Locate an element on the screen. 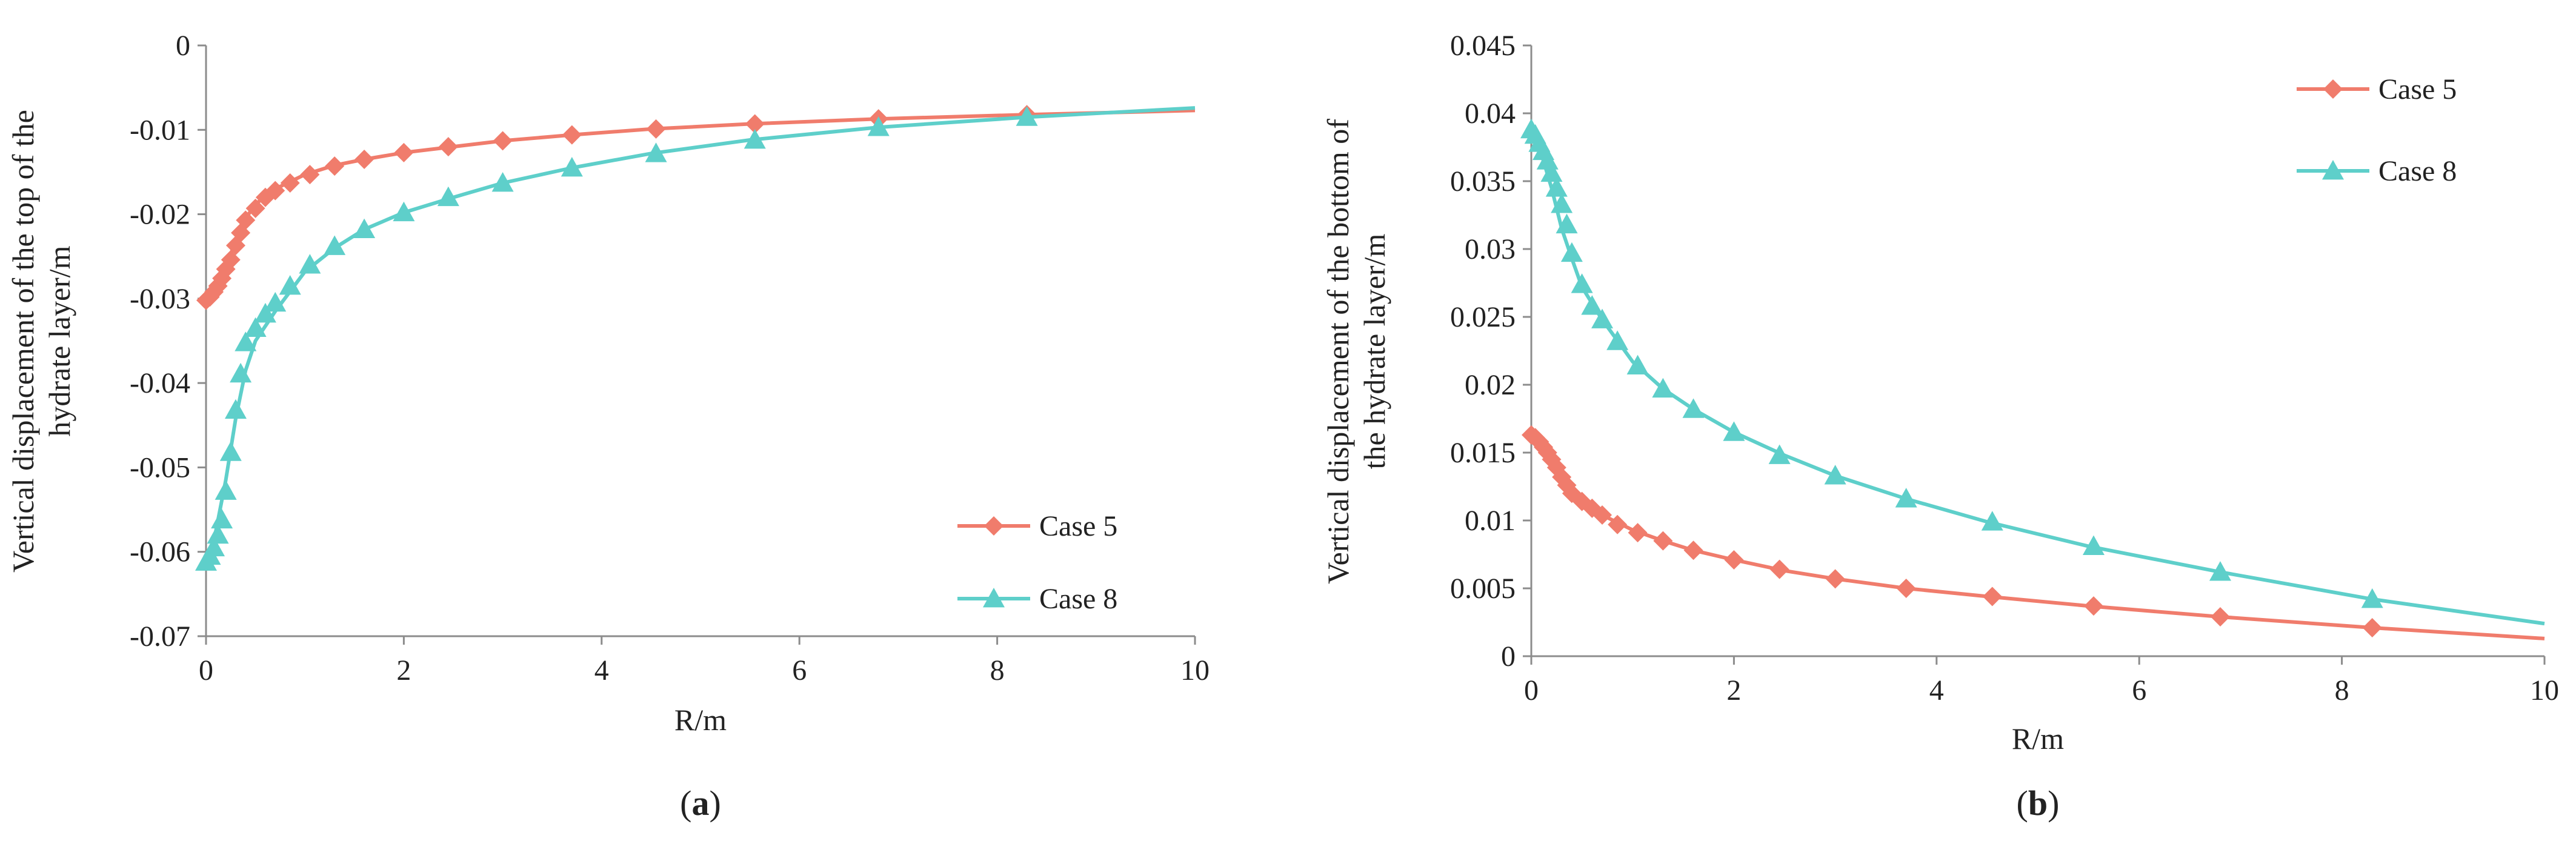 Image resolution: width=2576 pixels, height=841 pixels. panel-label: (a) is located at coordinates (700, 803).